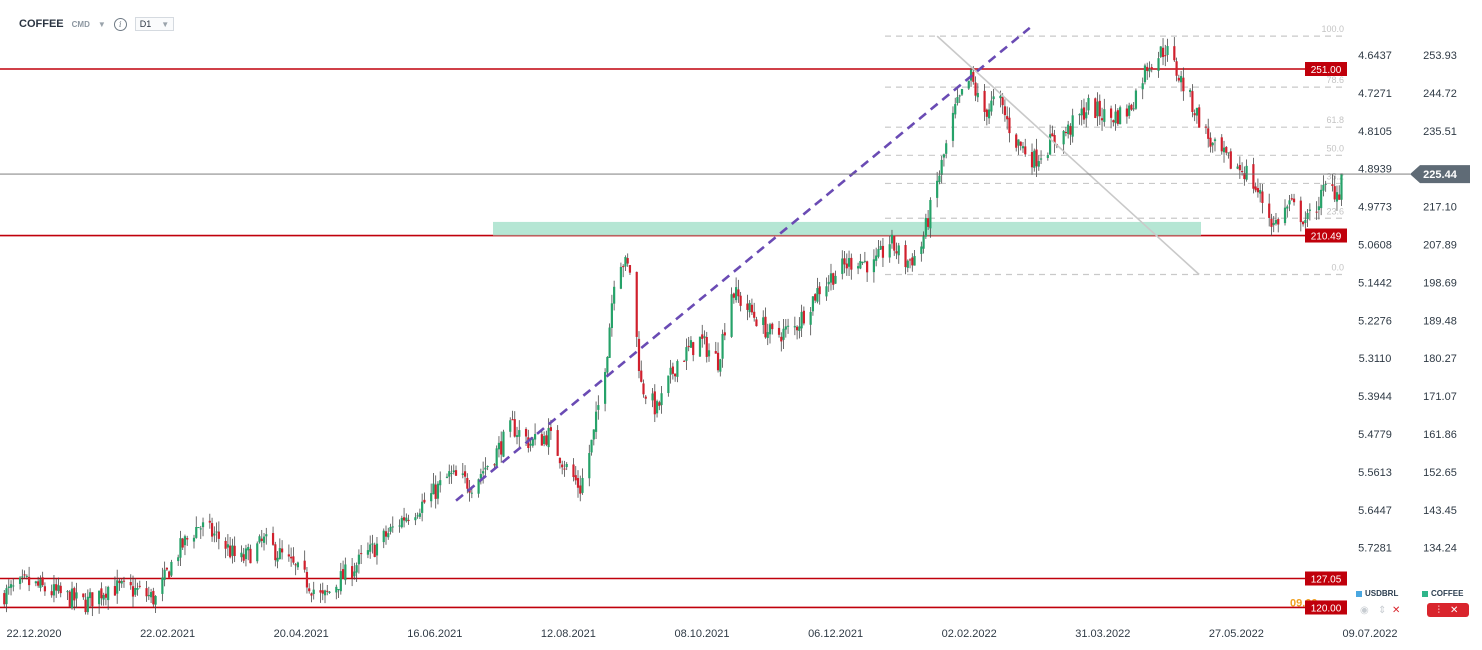 This screenshot has height=650, width=1482. Describe the element at coordinates (1375, 549) in the screenshot. I see `left-axis-tick: 5.7281` at that location.